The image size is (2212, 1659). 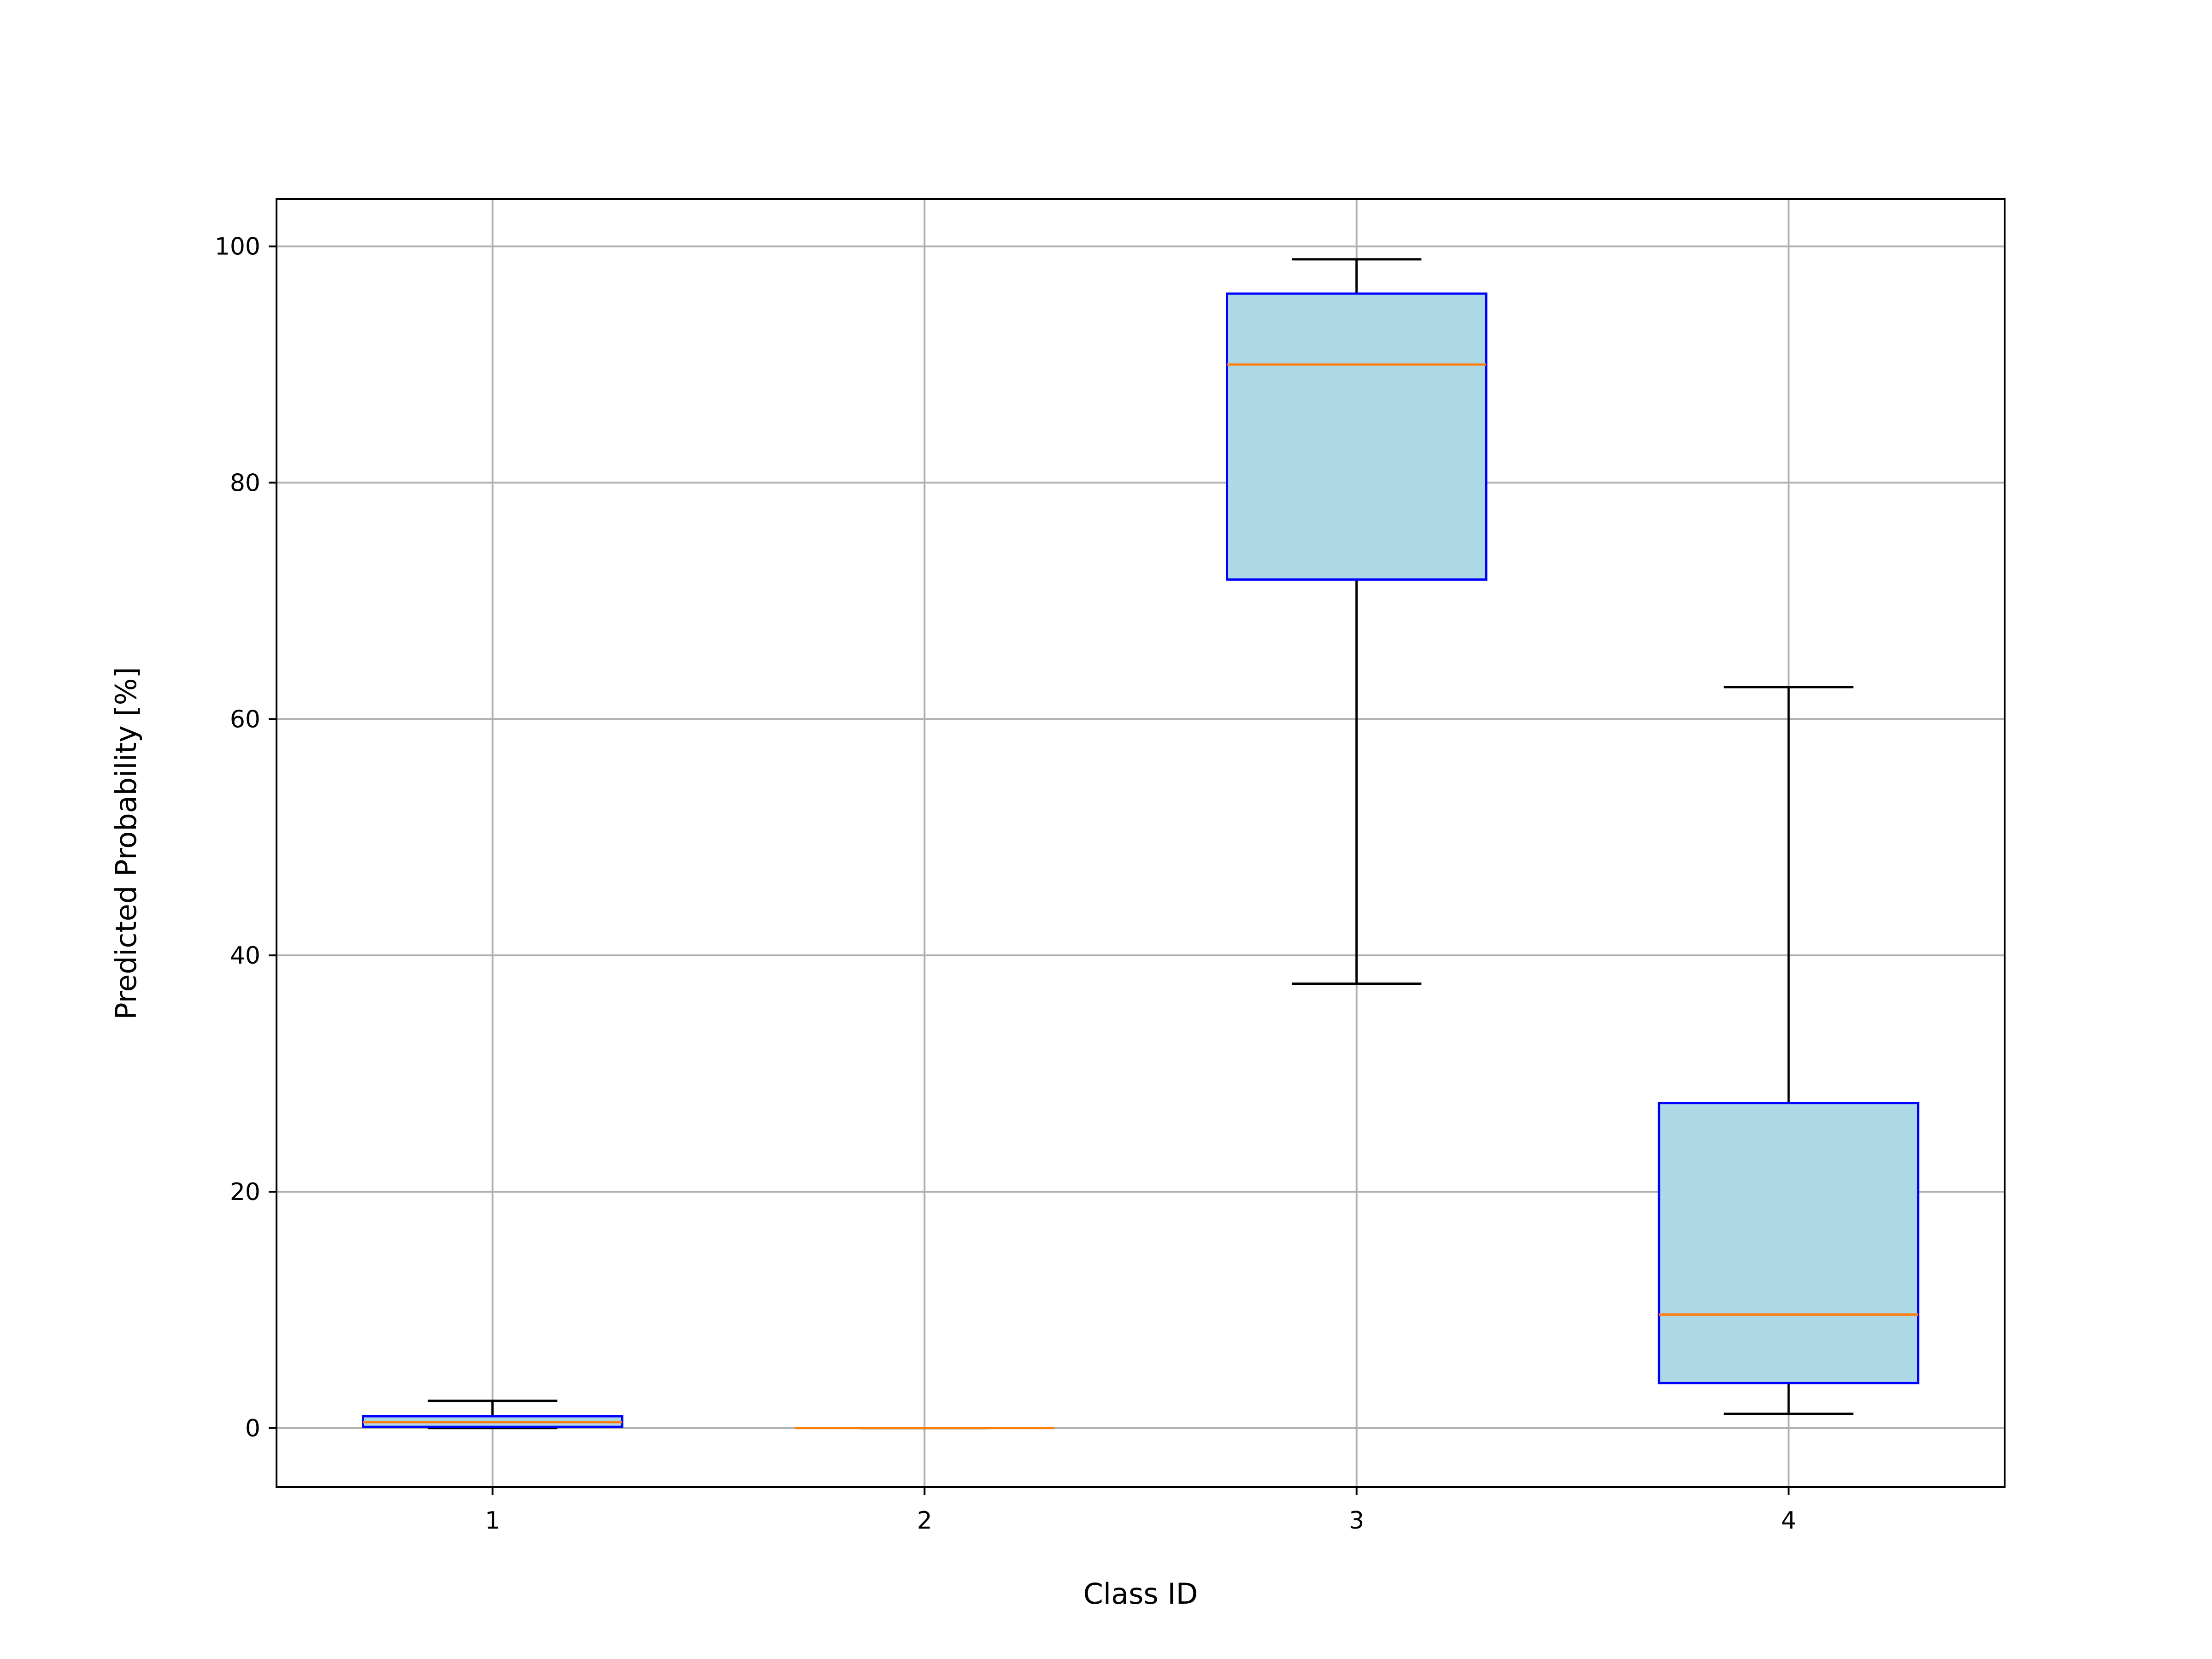 What do you see at coordinates (245, 956) in the screenshot?
I see `y-tick-label: 40` at bounding box center [245, 956].